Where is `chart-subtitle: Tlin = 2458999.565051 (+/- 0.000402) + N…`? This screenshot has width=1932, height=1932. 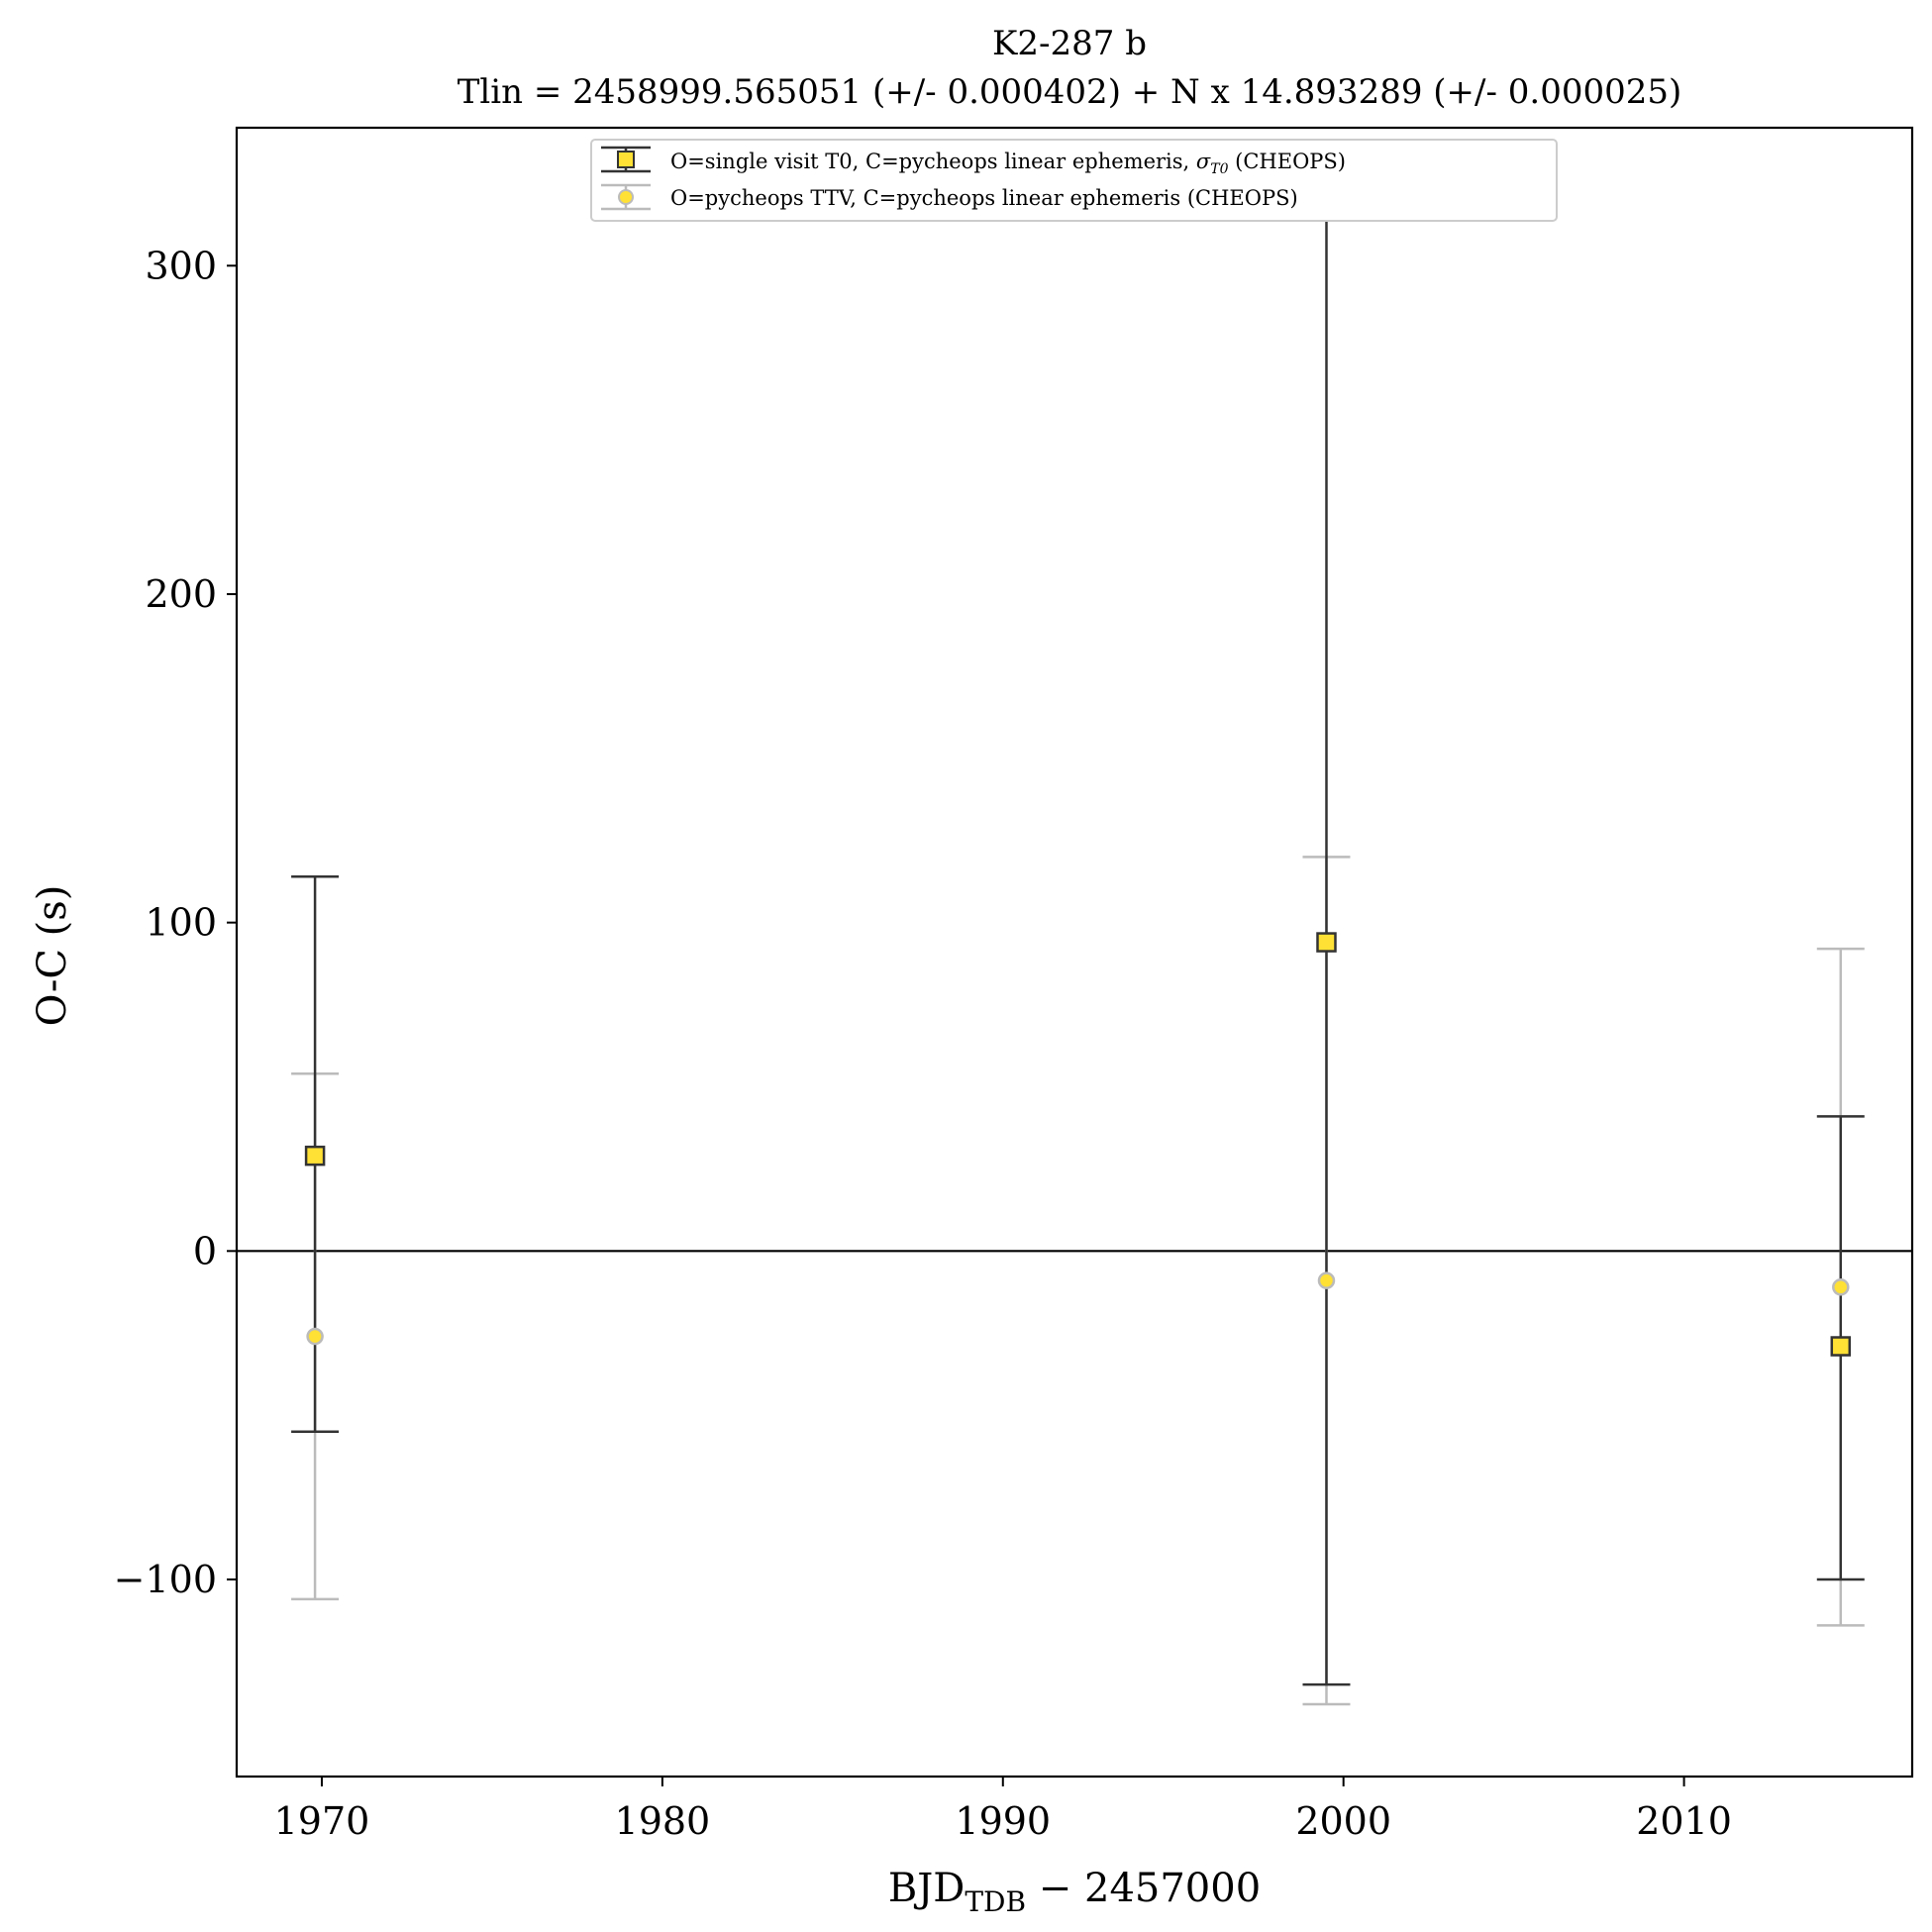 chart-subtitle: Tlin = 2458999.565051 (+/- 0.000402) + N… is located at coordinates (1070, 92).